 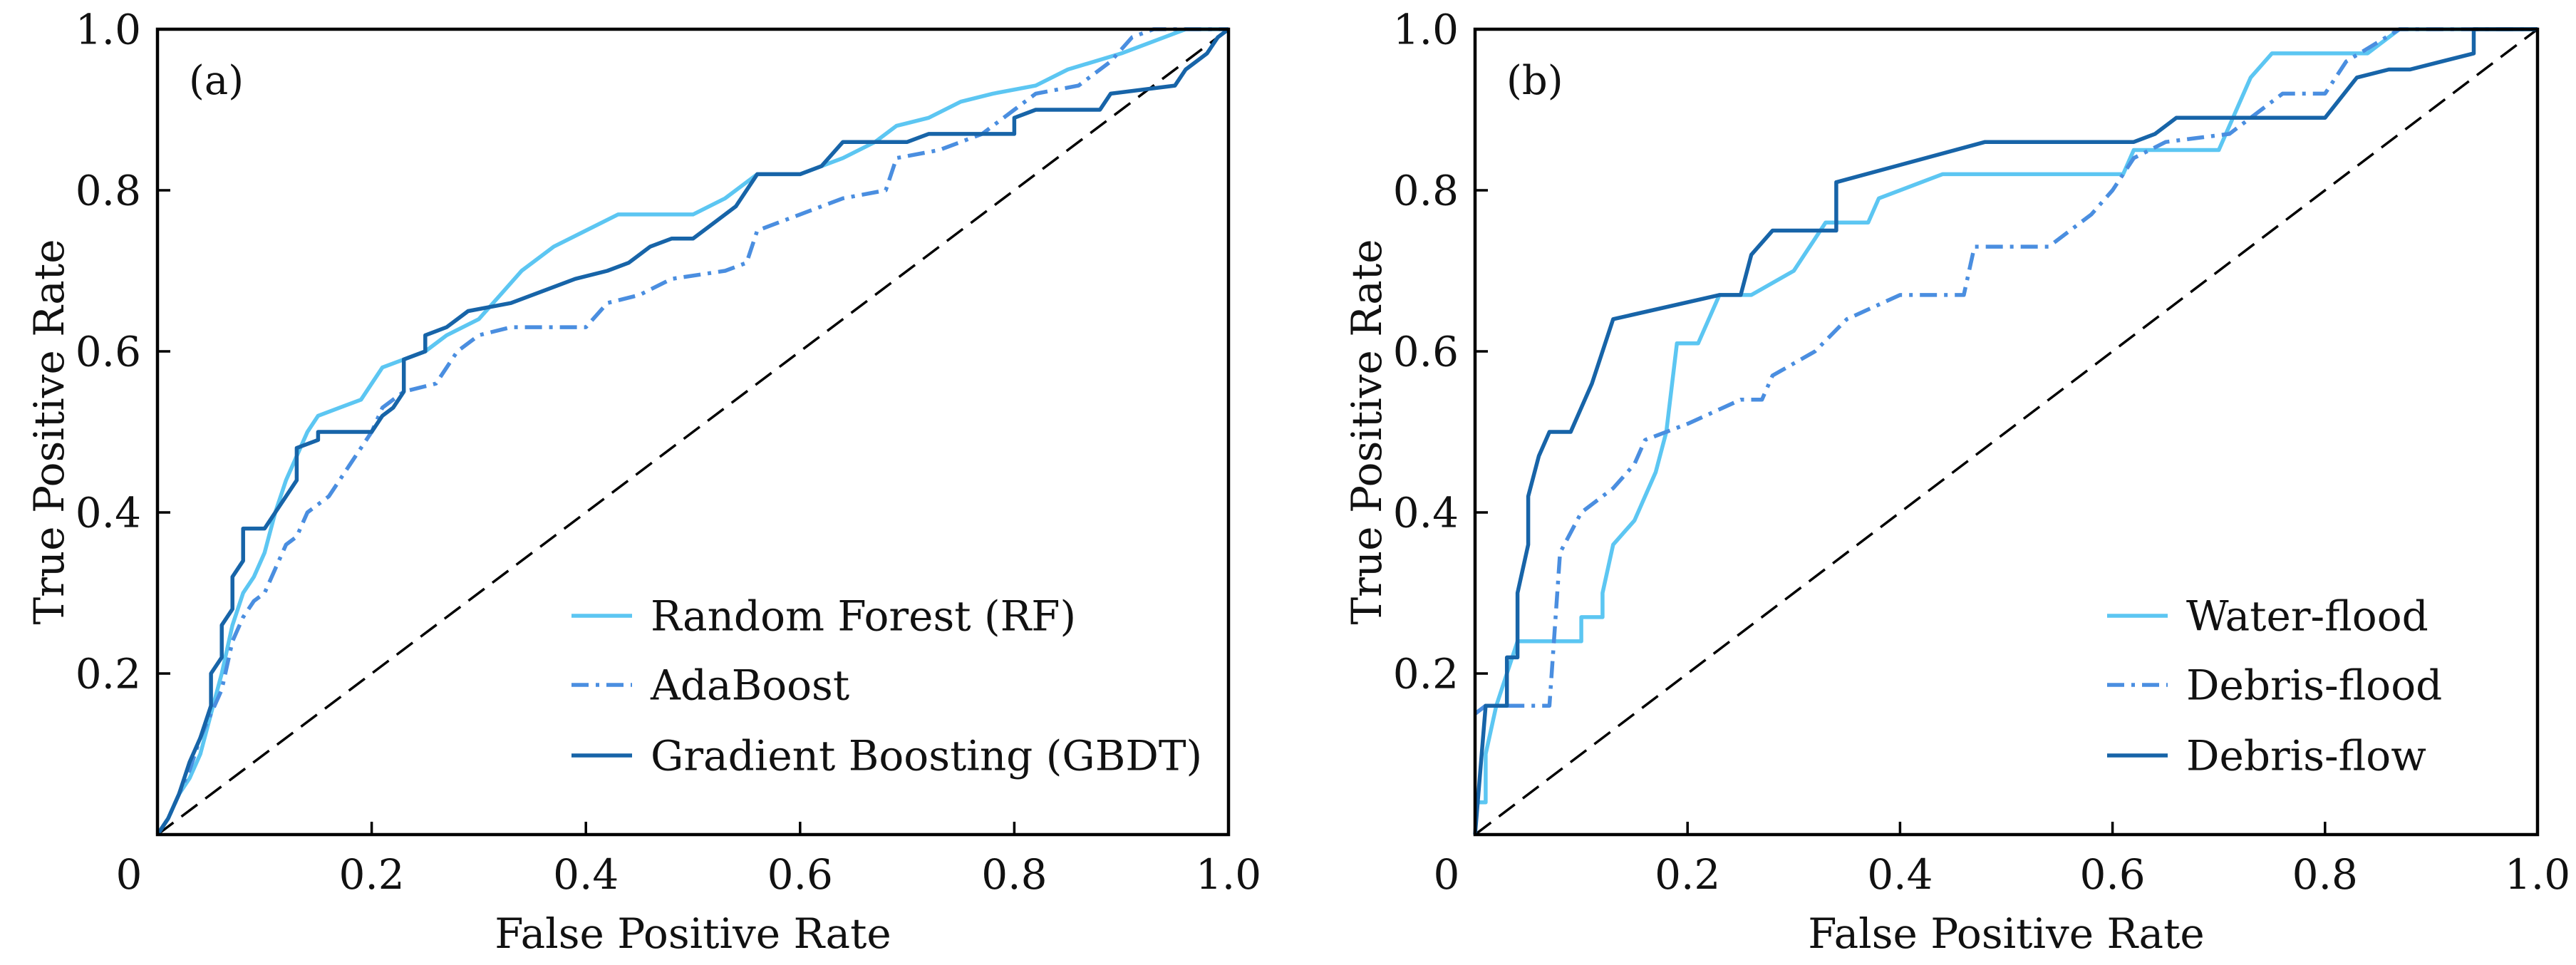 I want to click on legend-label: Water-flood, so click(x=2307, y=616).